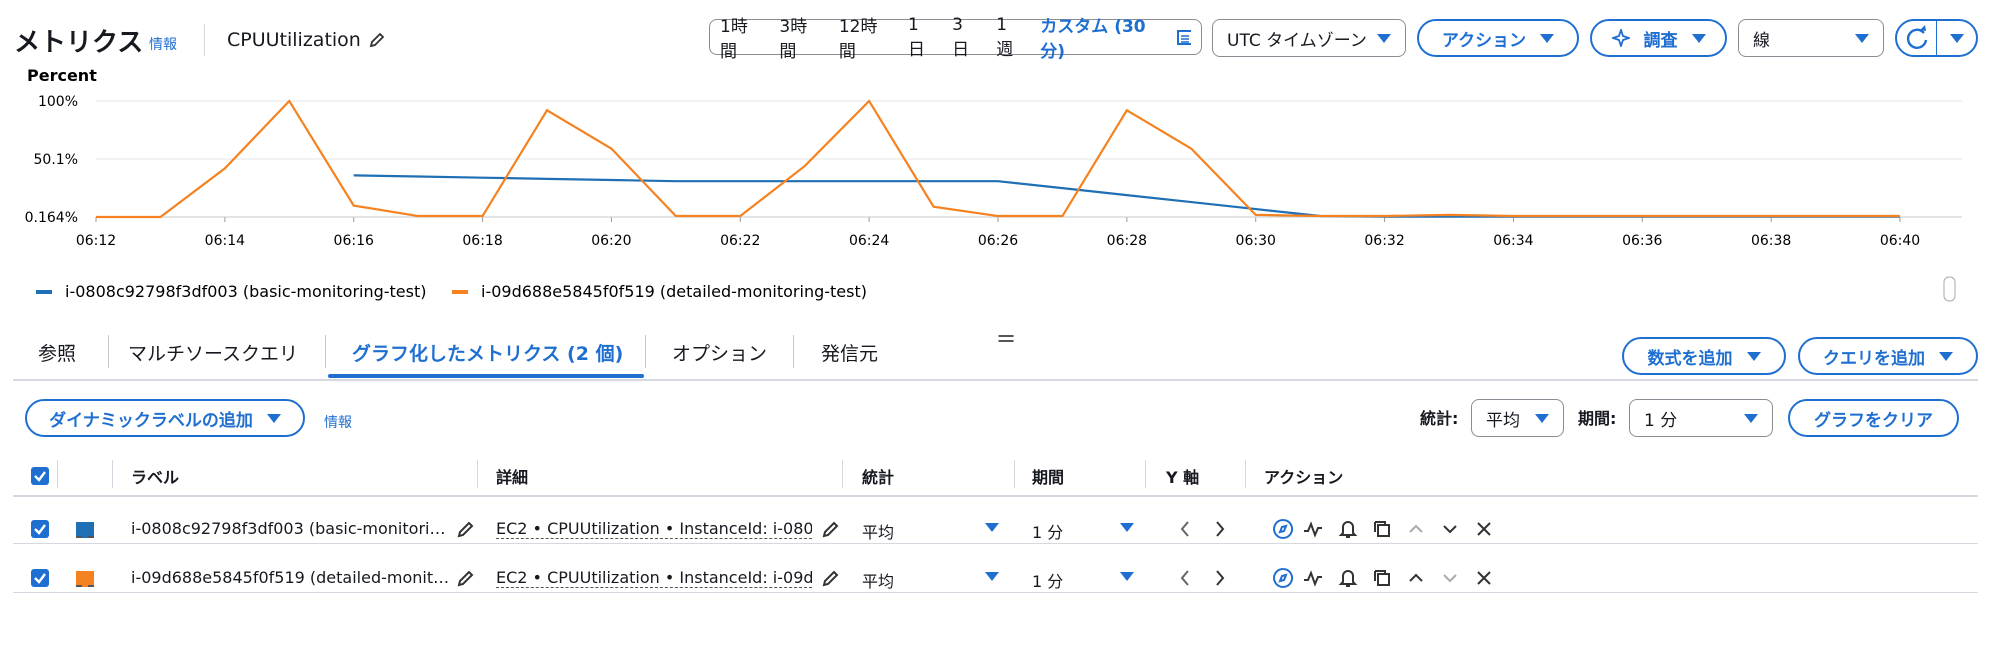 This screenshot has height=650, width=2000. Describe the element at coordinates (108, 351) in the screenshot. I see `tab-divider` at that location.